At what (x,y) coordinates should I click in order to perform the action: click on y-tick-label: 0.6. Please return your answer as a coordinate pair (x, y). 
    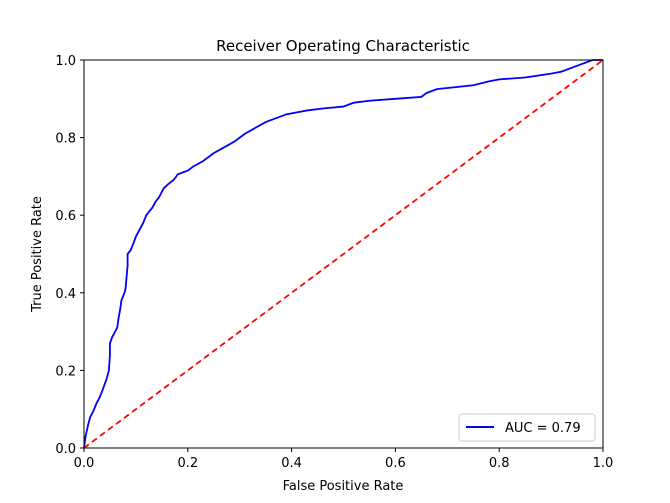
    Looking at the image, I should click on (65, 216).